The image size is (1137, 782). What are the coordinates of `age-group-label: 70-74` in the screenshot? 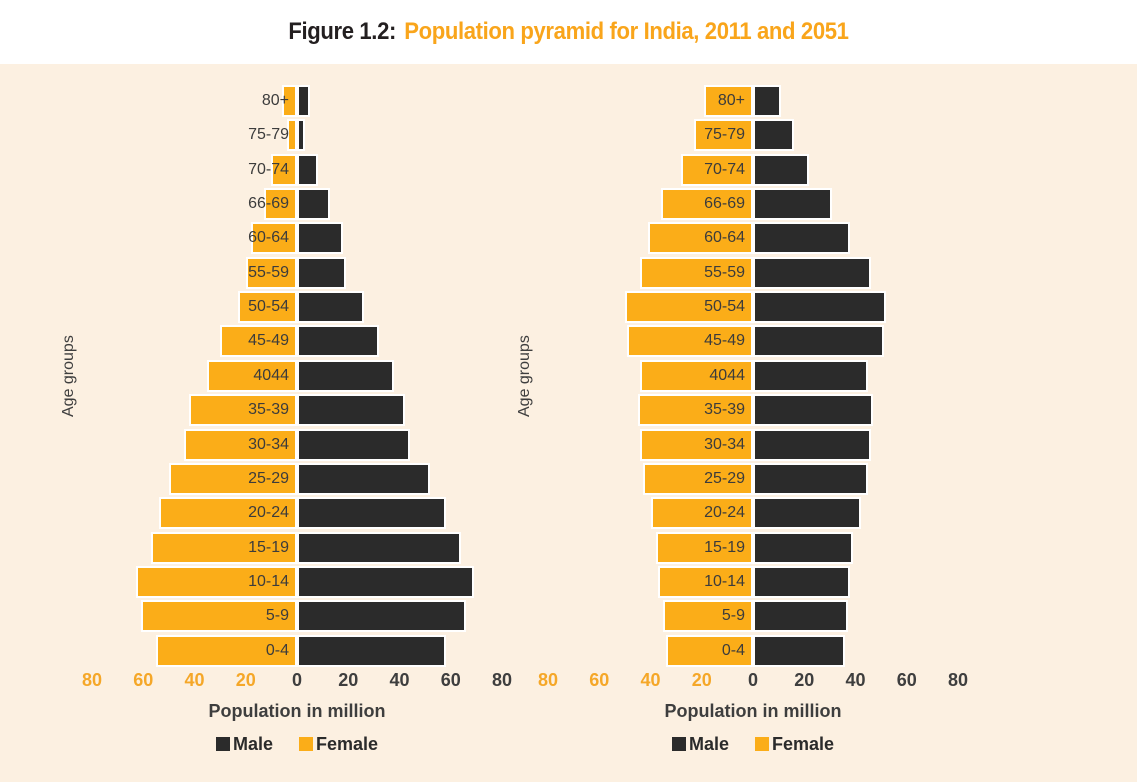 It's located at (268, 169).